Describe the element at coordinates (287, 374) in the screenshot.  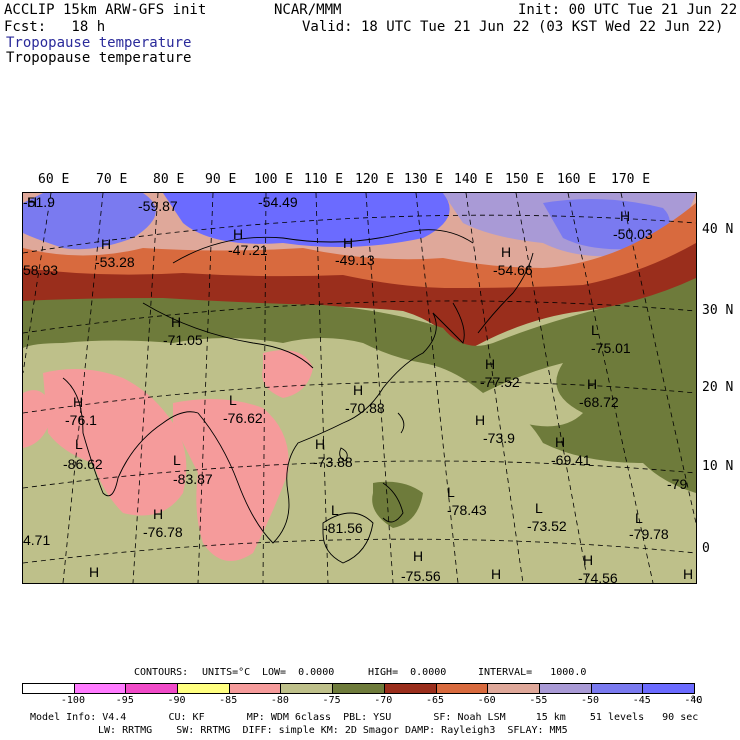
I see `shade-pink-tibet` at that location.